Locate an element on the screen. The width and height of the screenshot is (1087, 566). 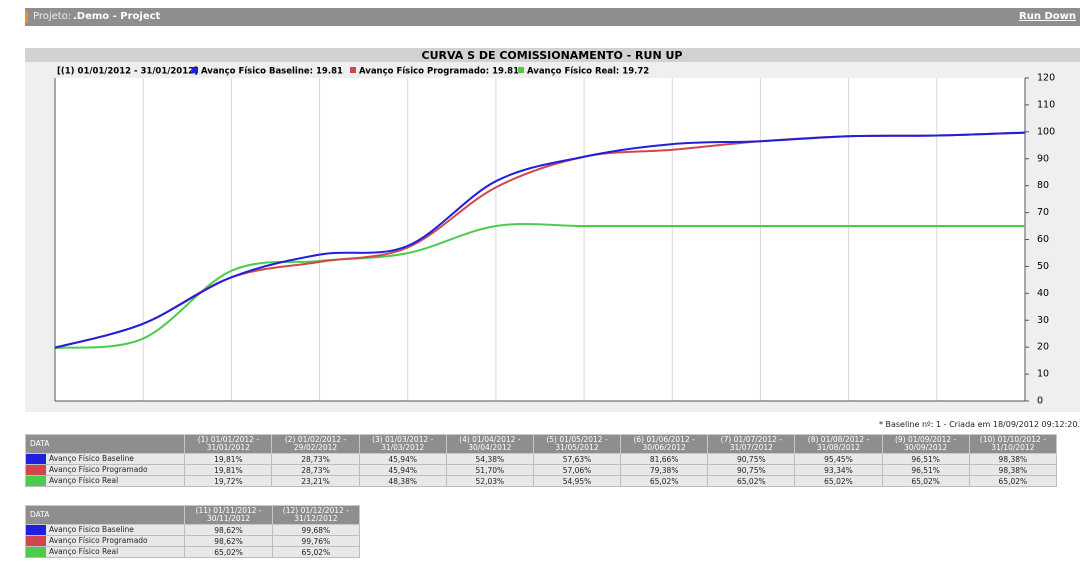
value-cell: 99,76% is located at coordinates (316, 541).